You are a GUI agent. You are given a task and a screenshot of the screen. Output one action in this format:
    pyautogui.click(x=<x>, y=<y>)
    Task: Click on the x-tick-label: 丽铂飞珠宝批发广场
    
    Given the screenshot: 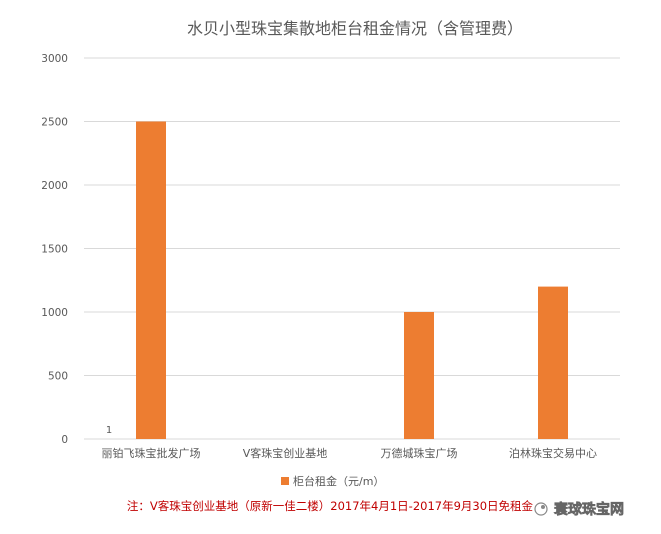 What is the action you would take?
    pyautogui.click(x=151, y=453)
    